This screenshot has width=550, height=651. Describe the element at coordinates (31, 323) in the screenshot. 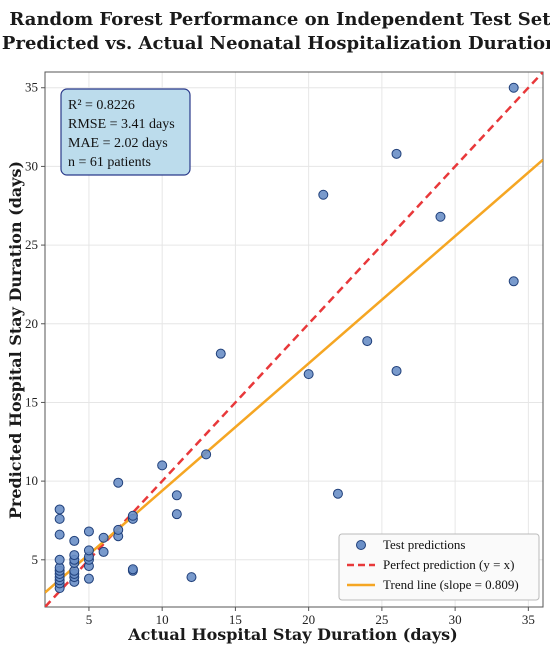

I see `y-tick-label-3: 20` at that location.